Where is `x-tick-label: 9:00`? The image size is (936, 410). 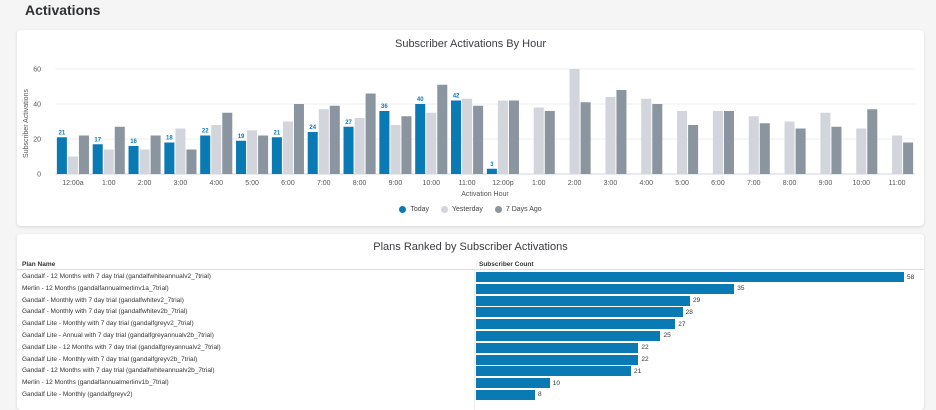 x-tick-label: 9:00 is located at coordinates (826, 183).